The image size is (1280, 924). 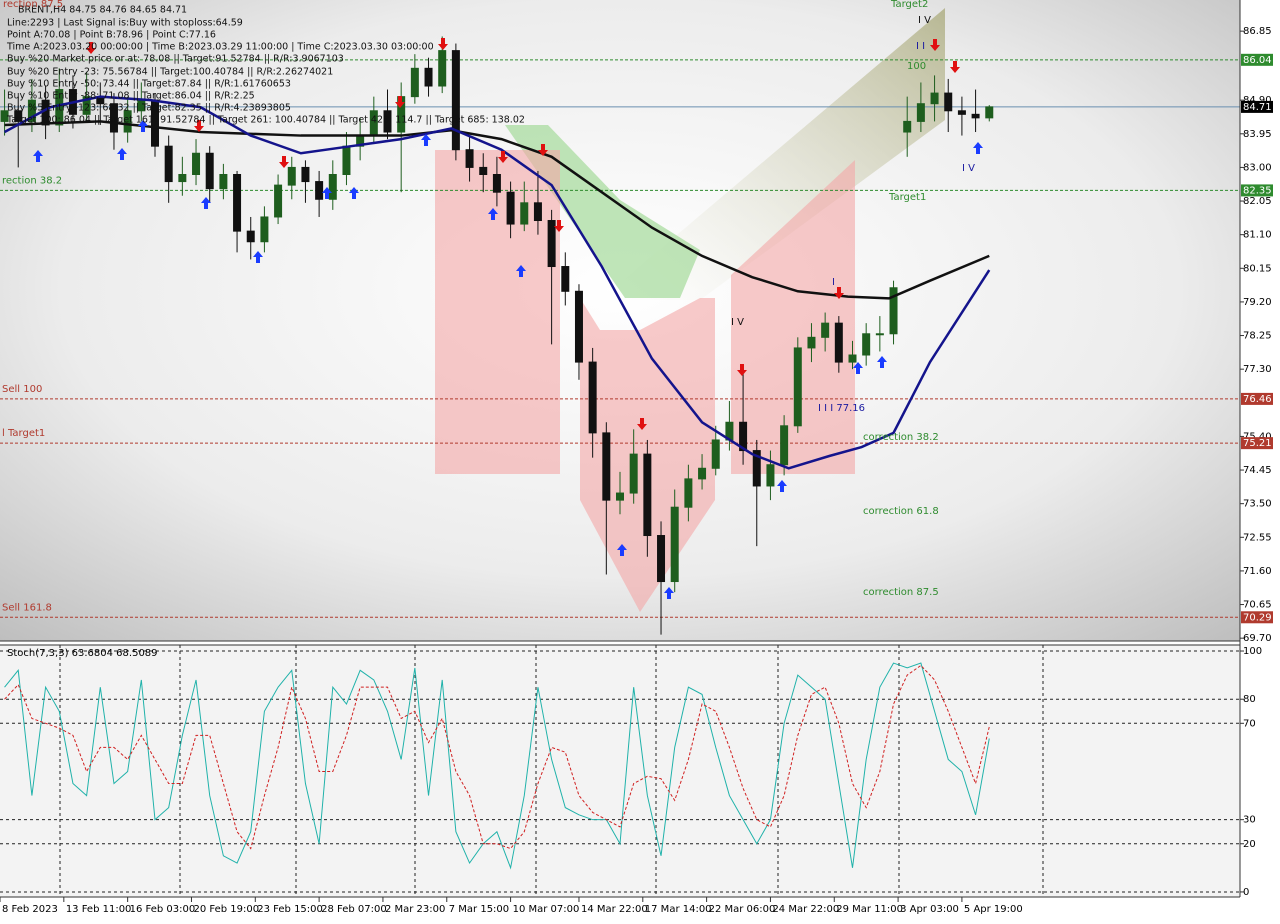 I want to click on y-tick-label: 70, so click(x=1249, y=723).